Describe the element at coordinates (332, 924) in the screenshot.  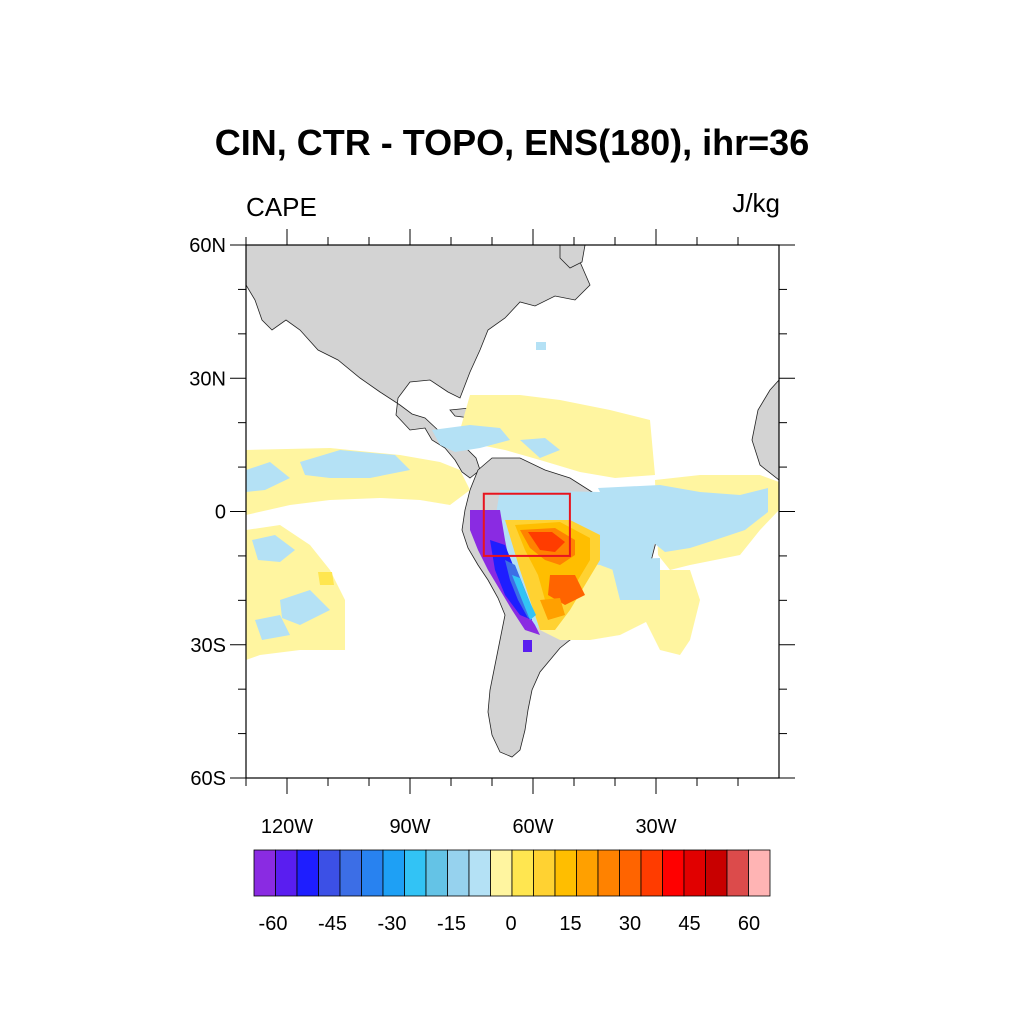
I see `colorbar-label: -45` at that location.